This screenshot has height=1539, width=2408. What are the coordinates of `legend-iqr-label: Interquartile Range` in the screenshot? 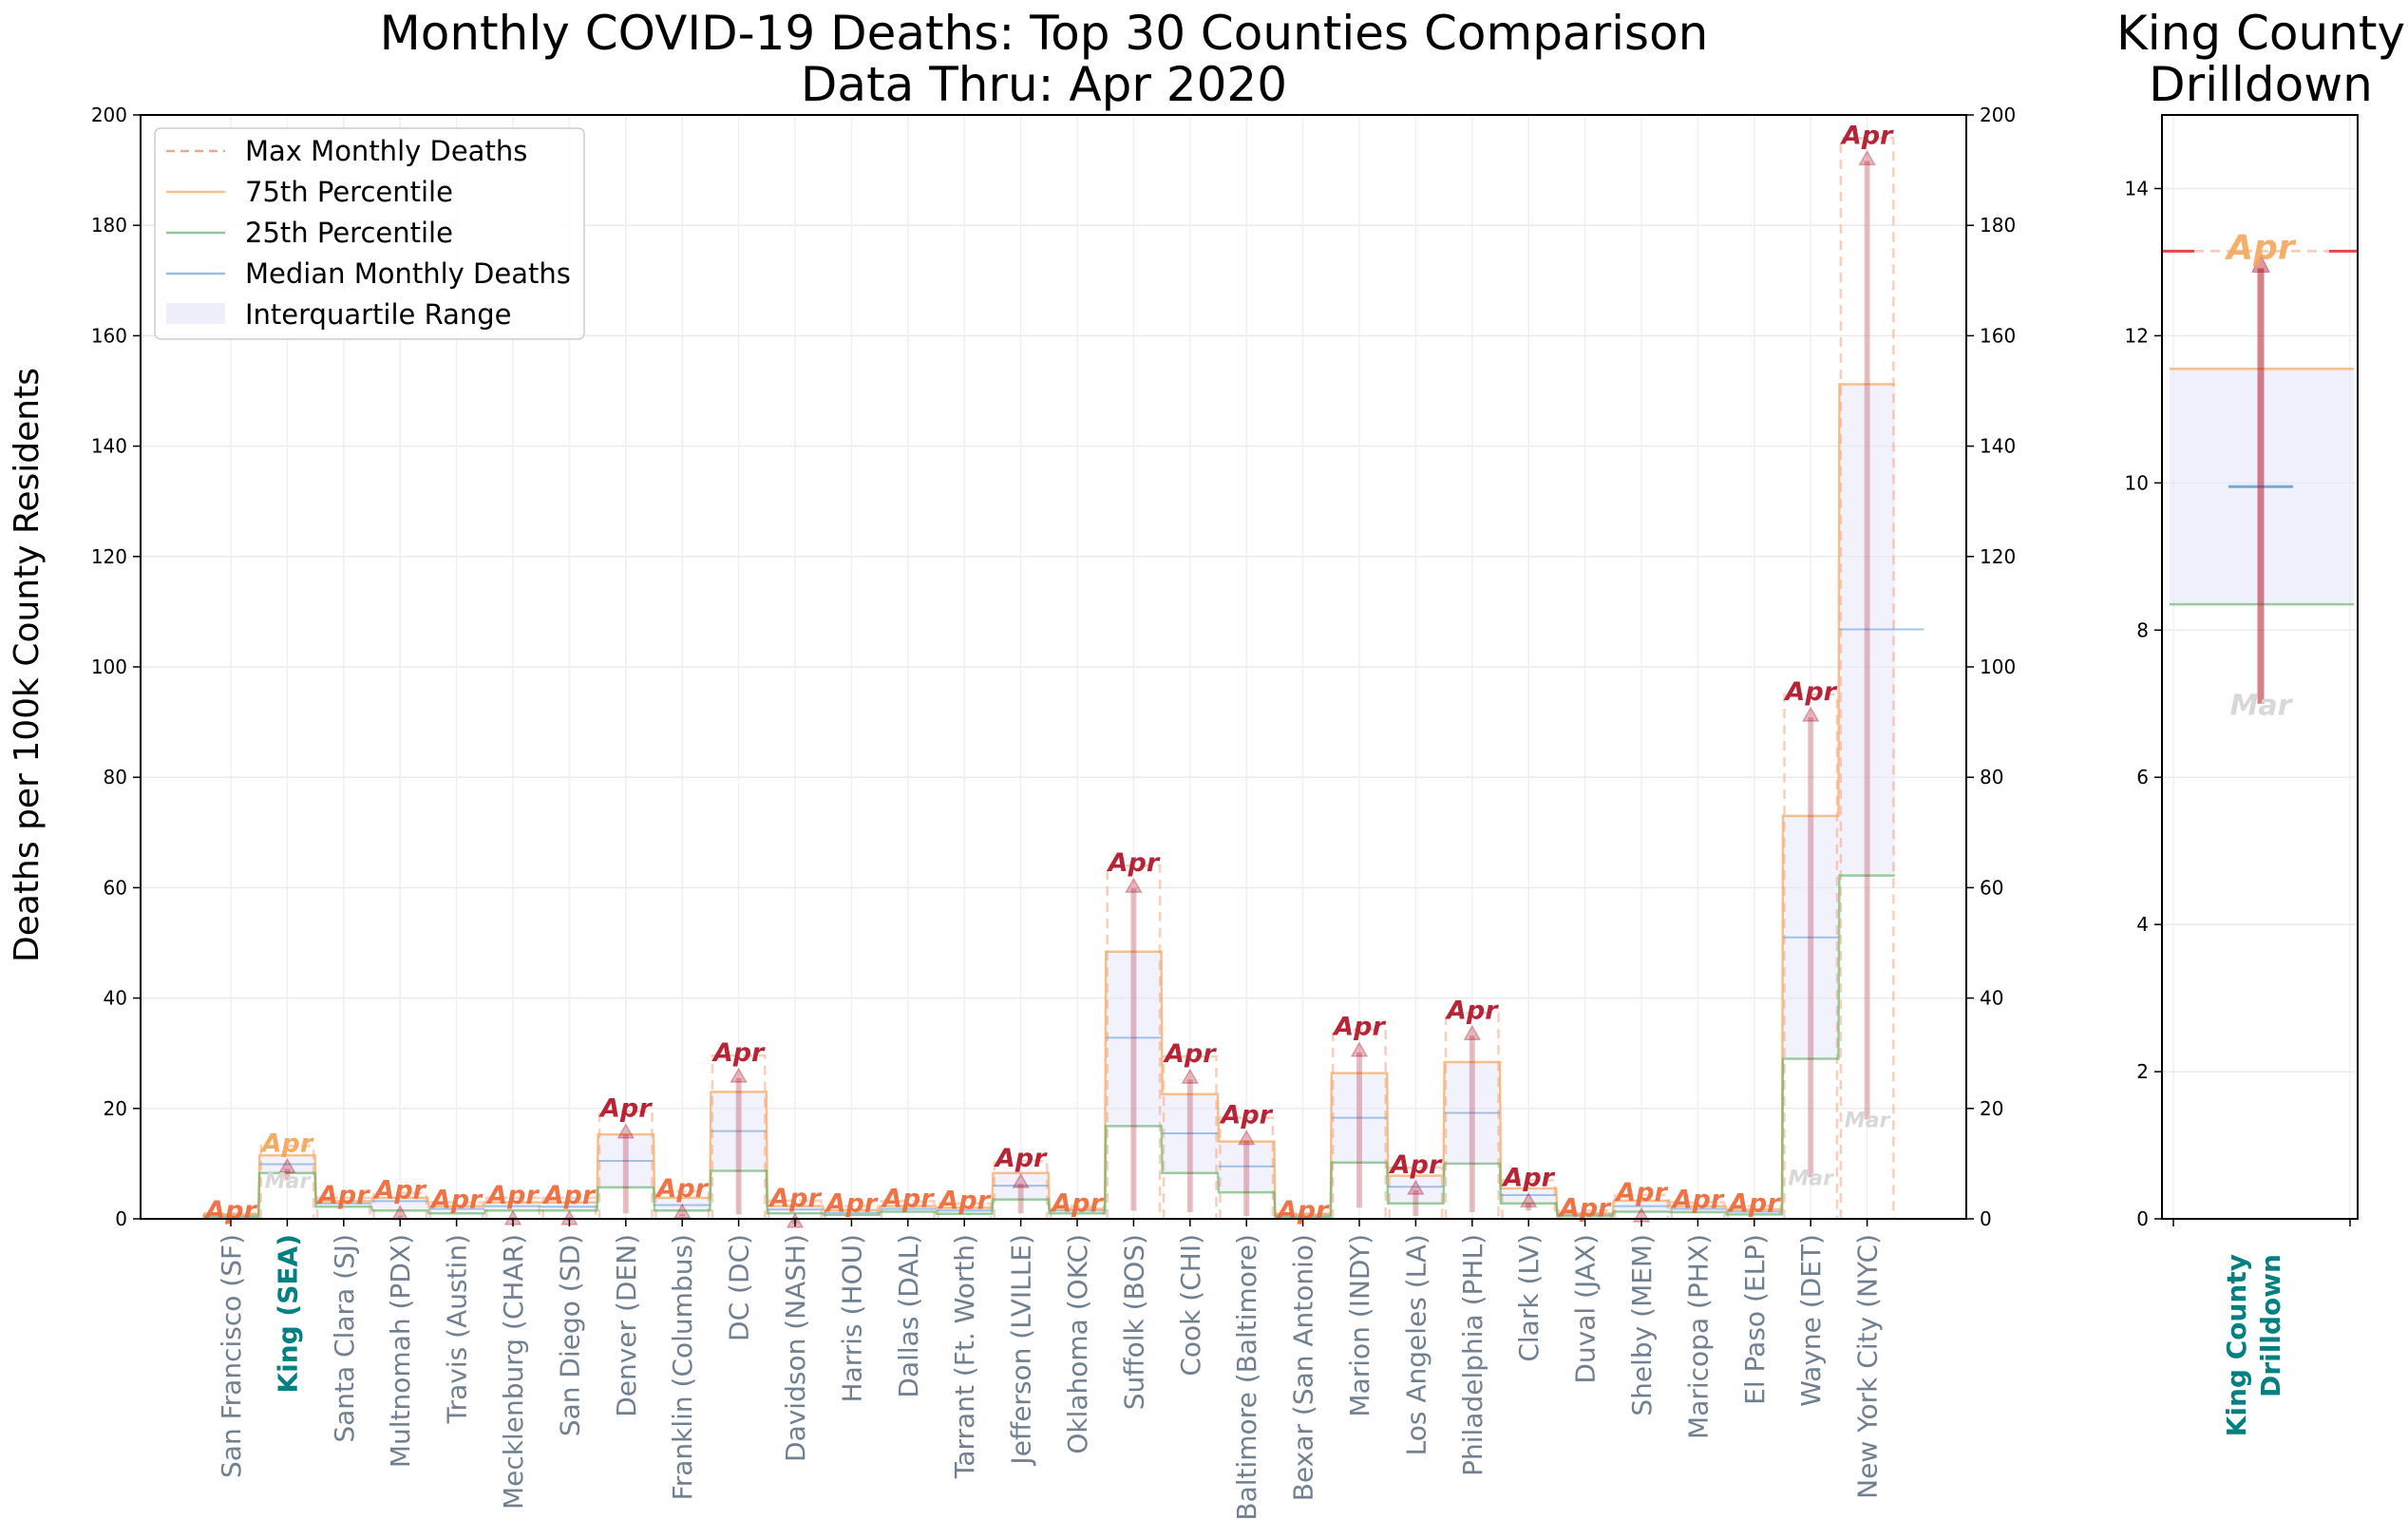 It's located at (378, 314).